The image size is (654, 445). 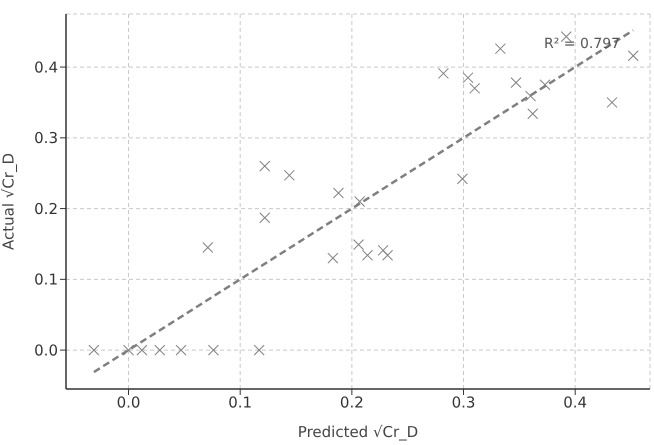 I want to click on y-tick-label: 0.0, so click(x=46, y=350).